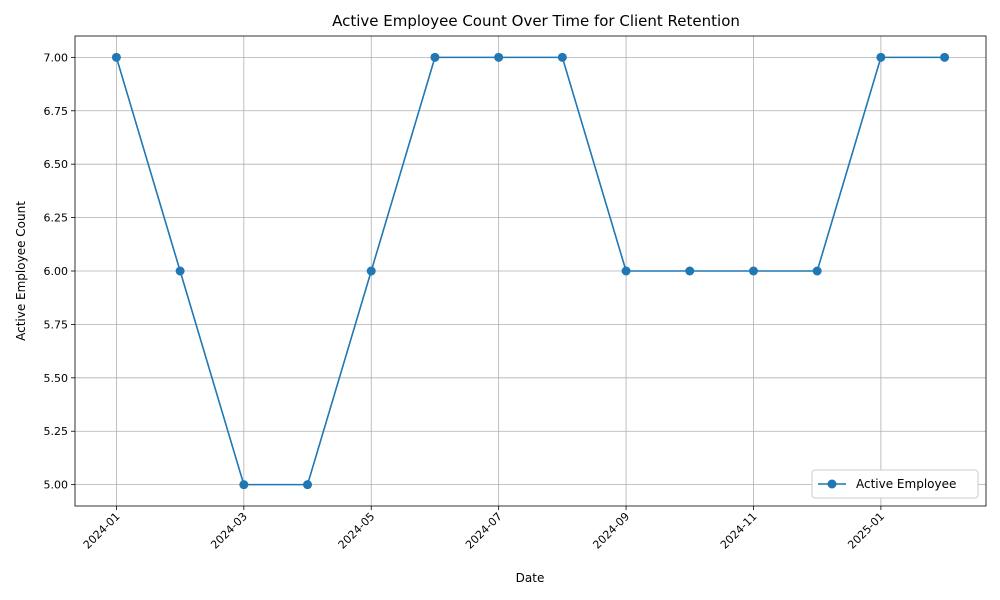 The width and height of the screenshot is (1000, 600). Describe the element at coordinates (56, 378) in the screenshot. I see `y-tick-label: 5.50` at that location.